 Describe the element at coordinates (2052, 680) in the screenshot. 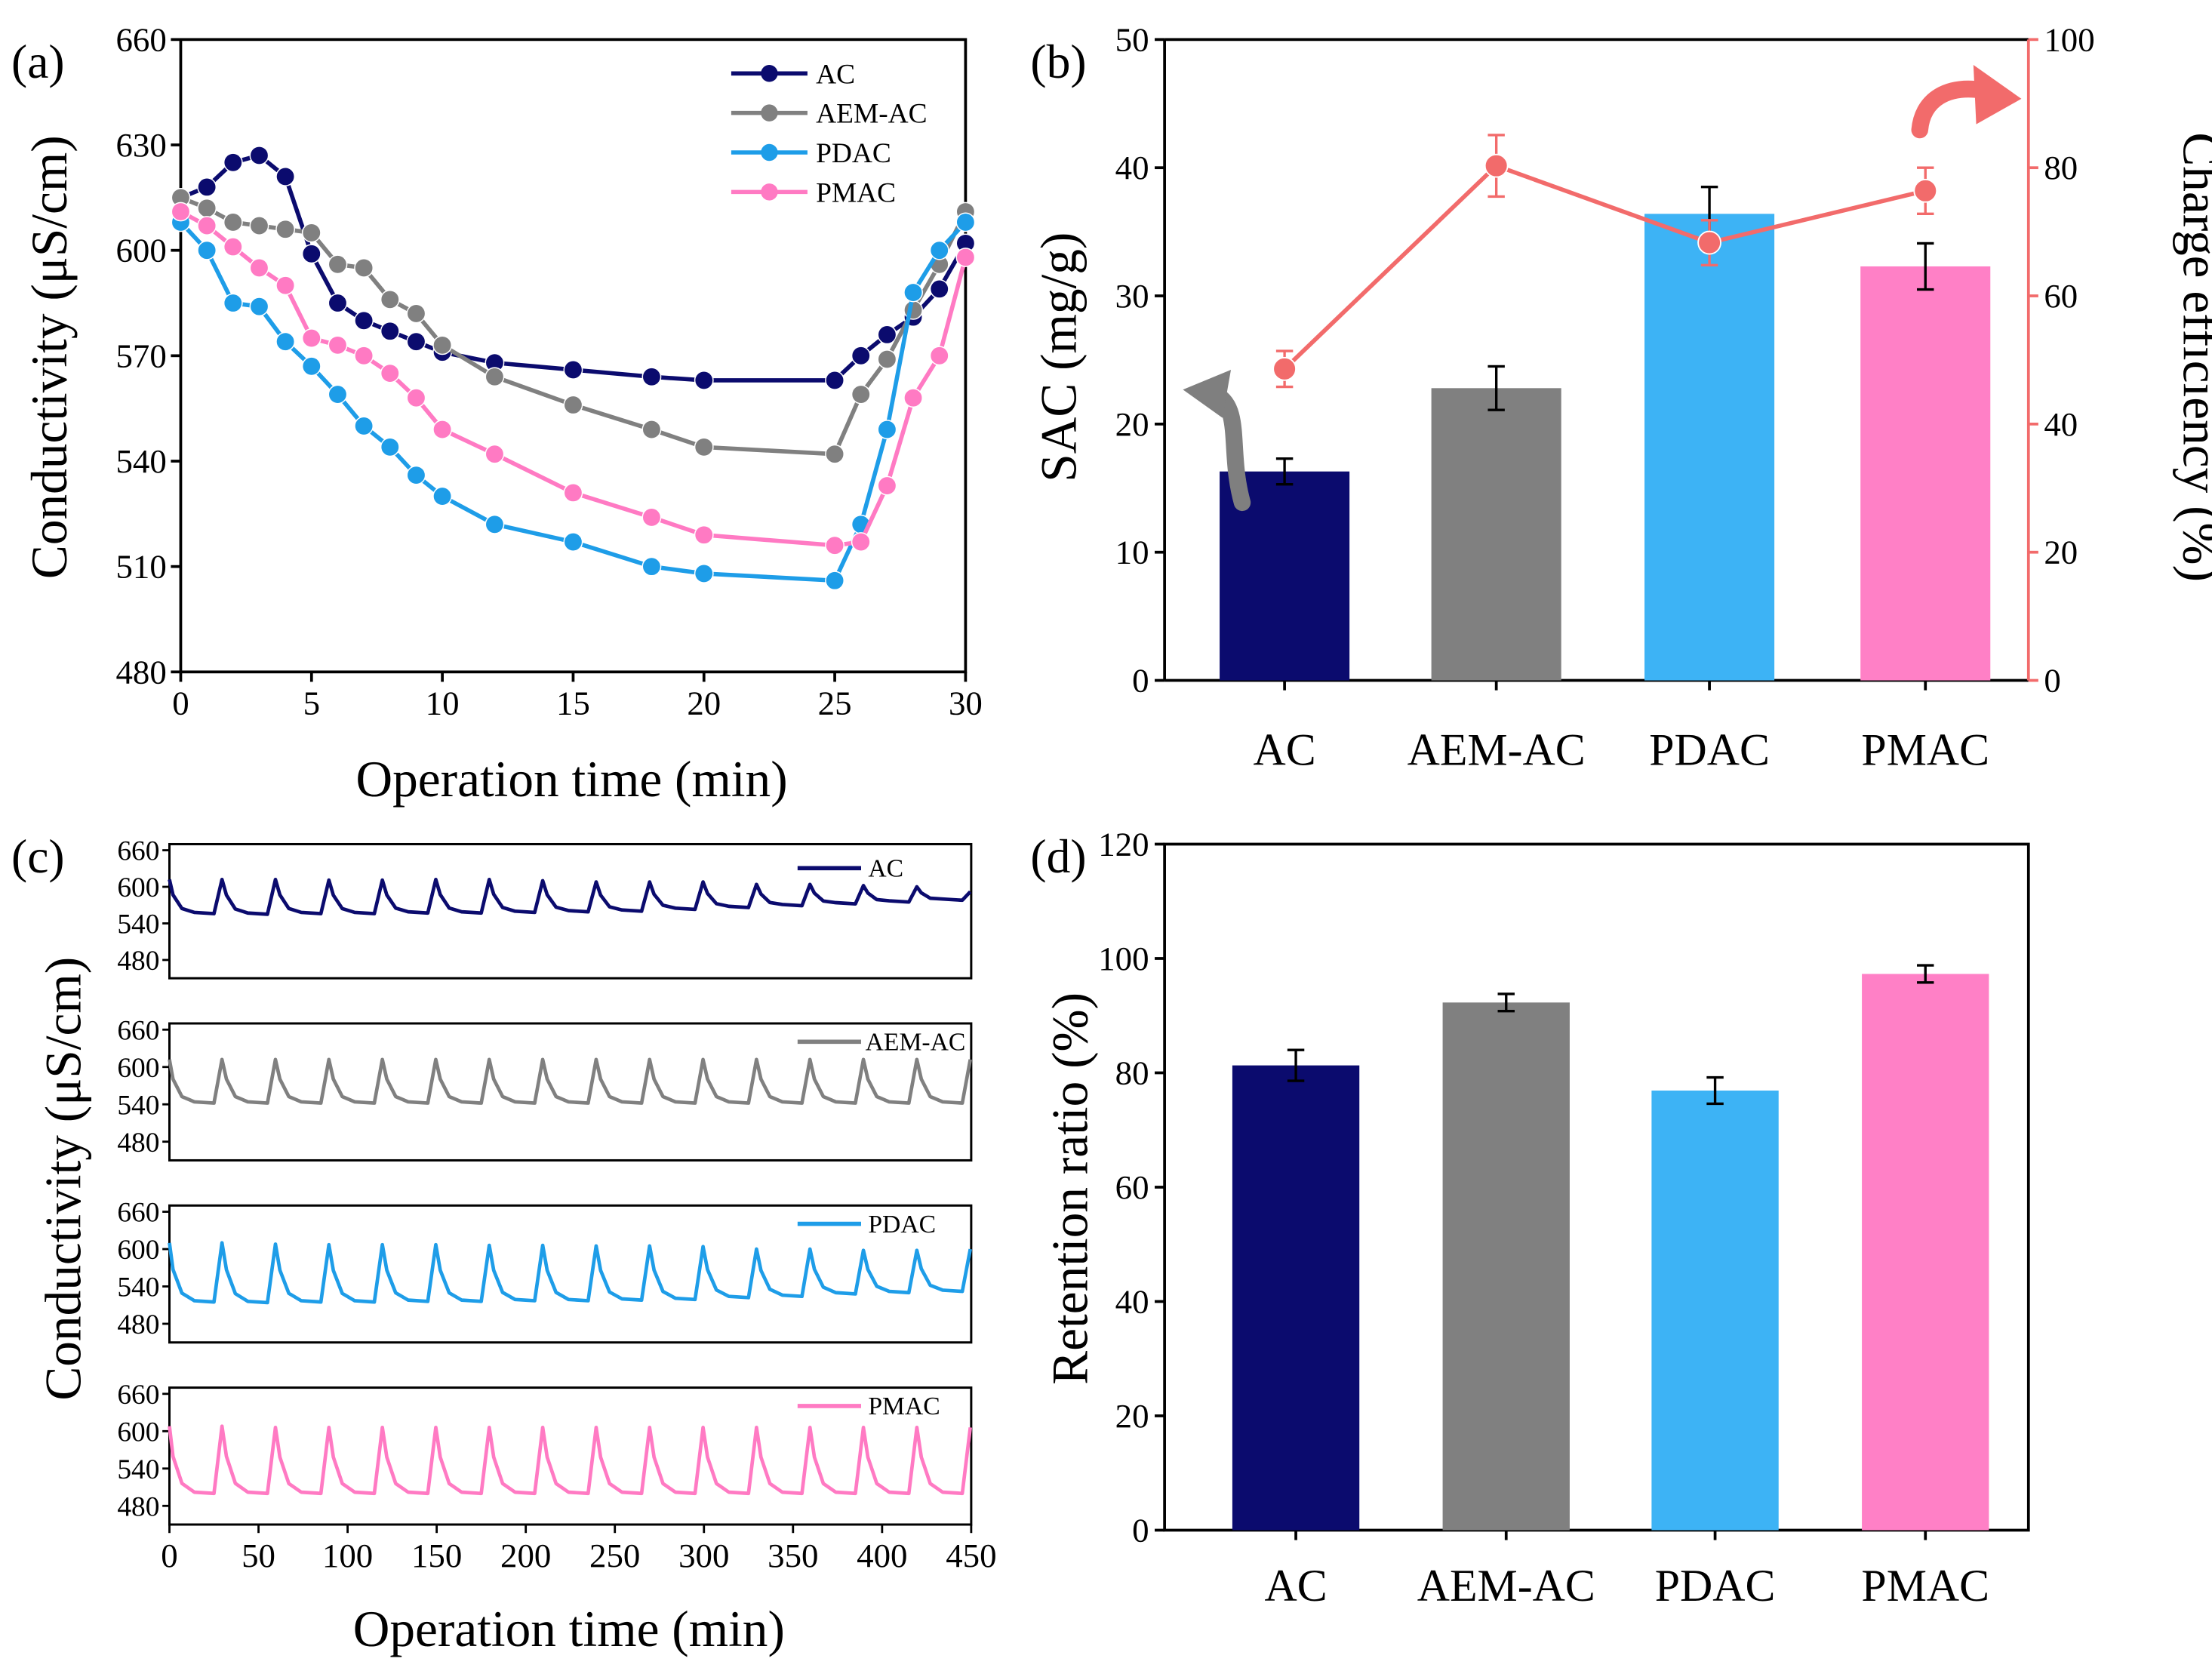

I see `y-right-tick-label: 0` at that location.